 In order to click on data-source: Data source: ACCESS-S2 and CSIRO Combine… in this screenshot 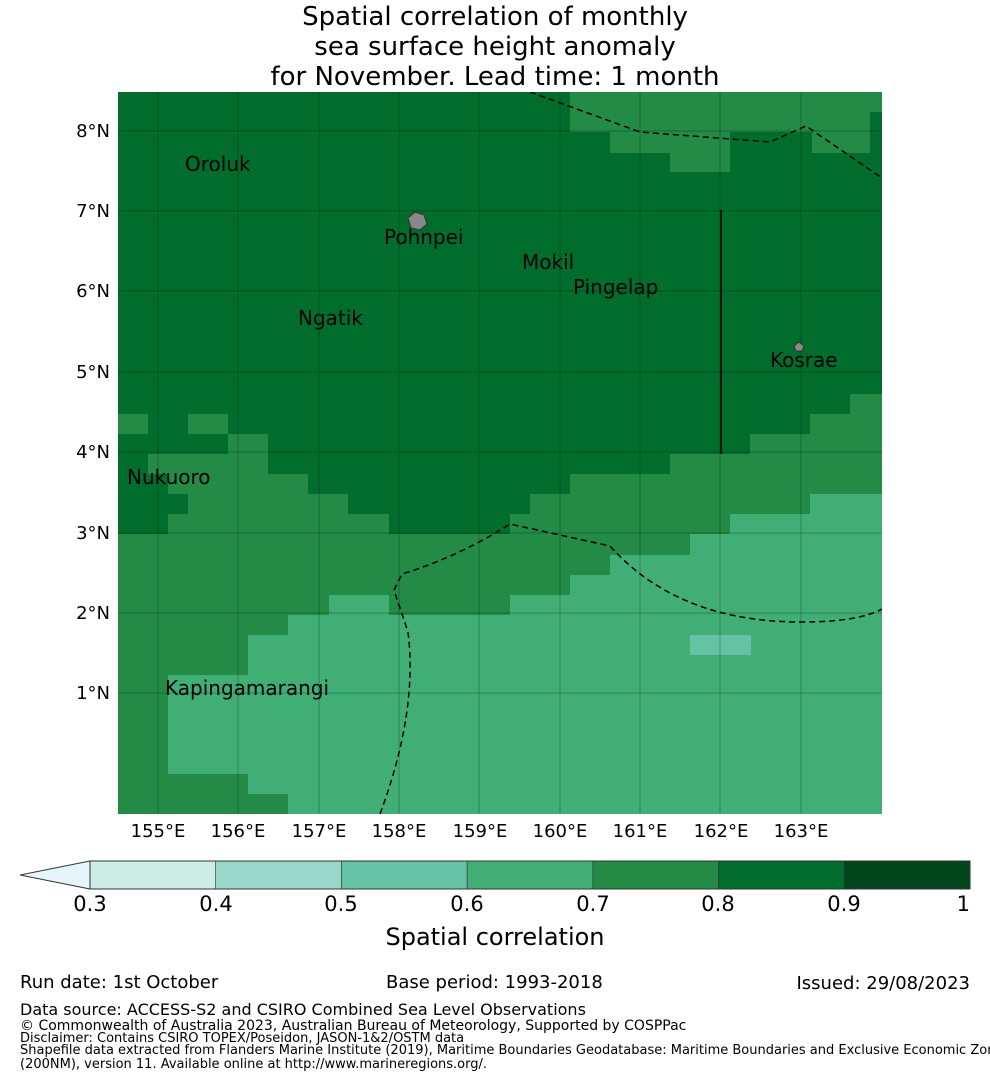, I will do `click(303, 1009)`.